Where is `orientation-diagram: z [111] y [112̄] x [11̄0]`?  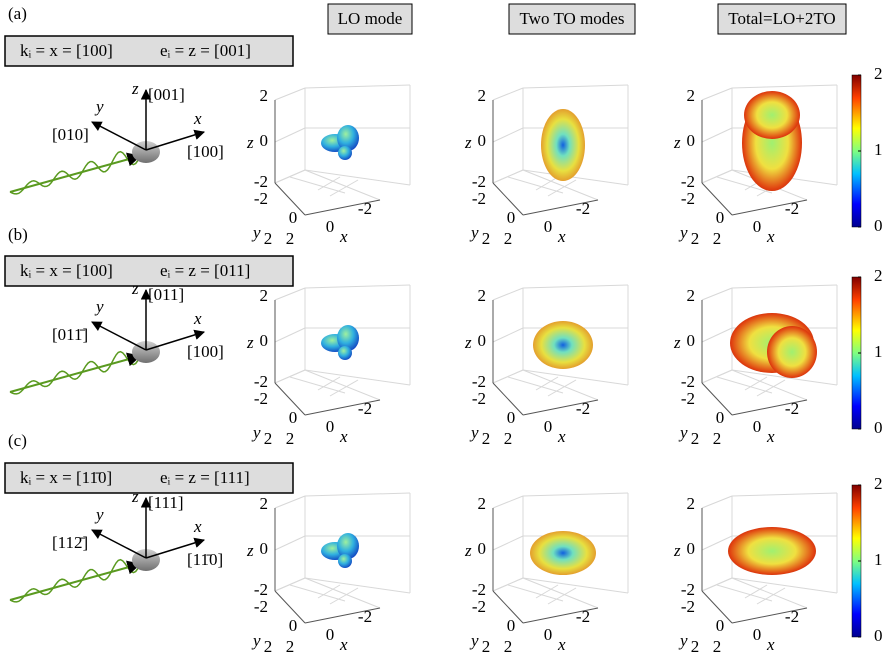
orientation-diagram: z [111] y [112̄] x [11̄0] is located at coordinates (116, 545).